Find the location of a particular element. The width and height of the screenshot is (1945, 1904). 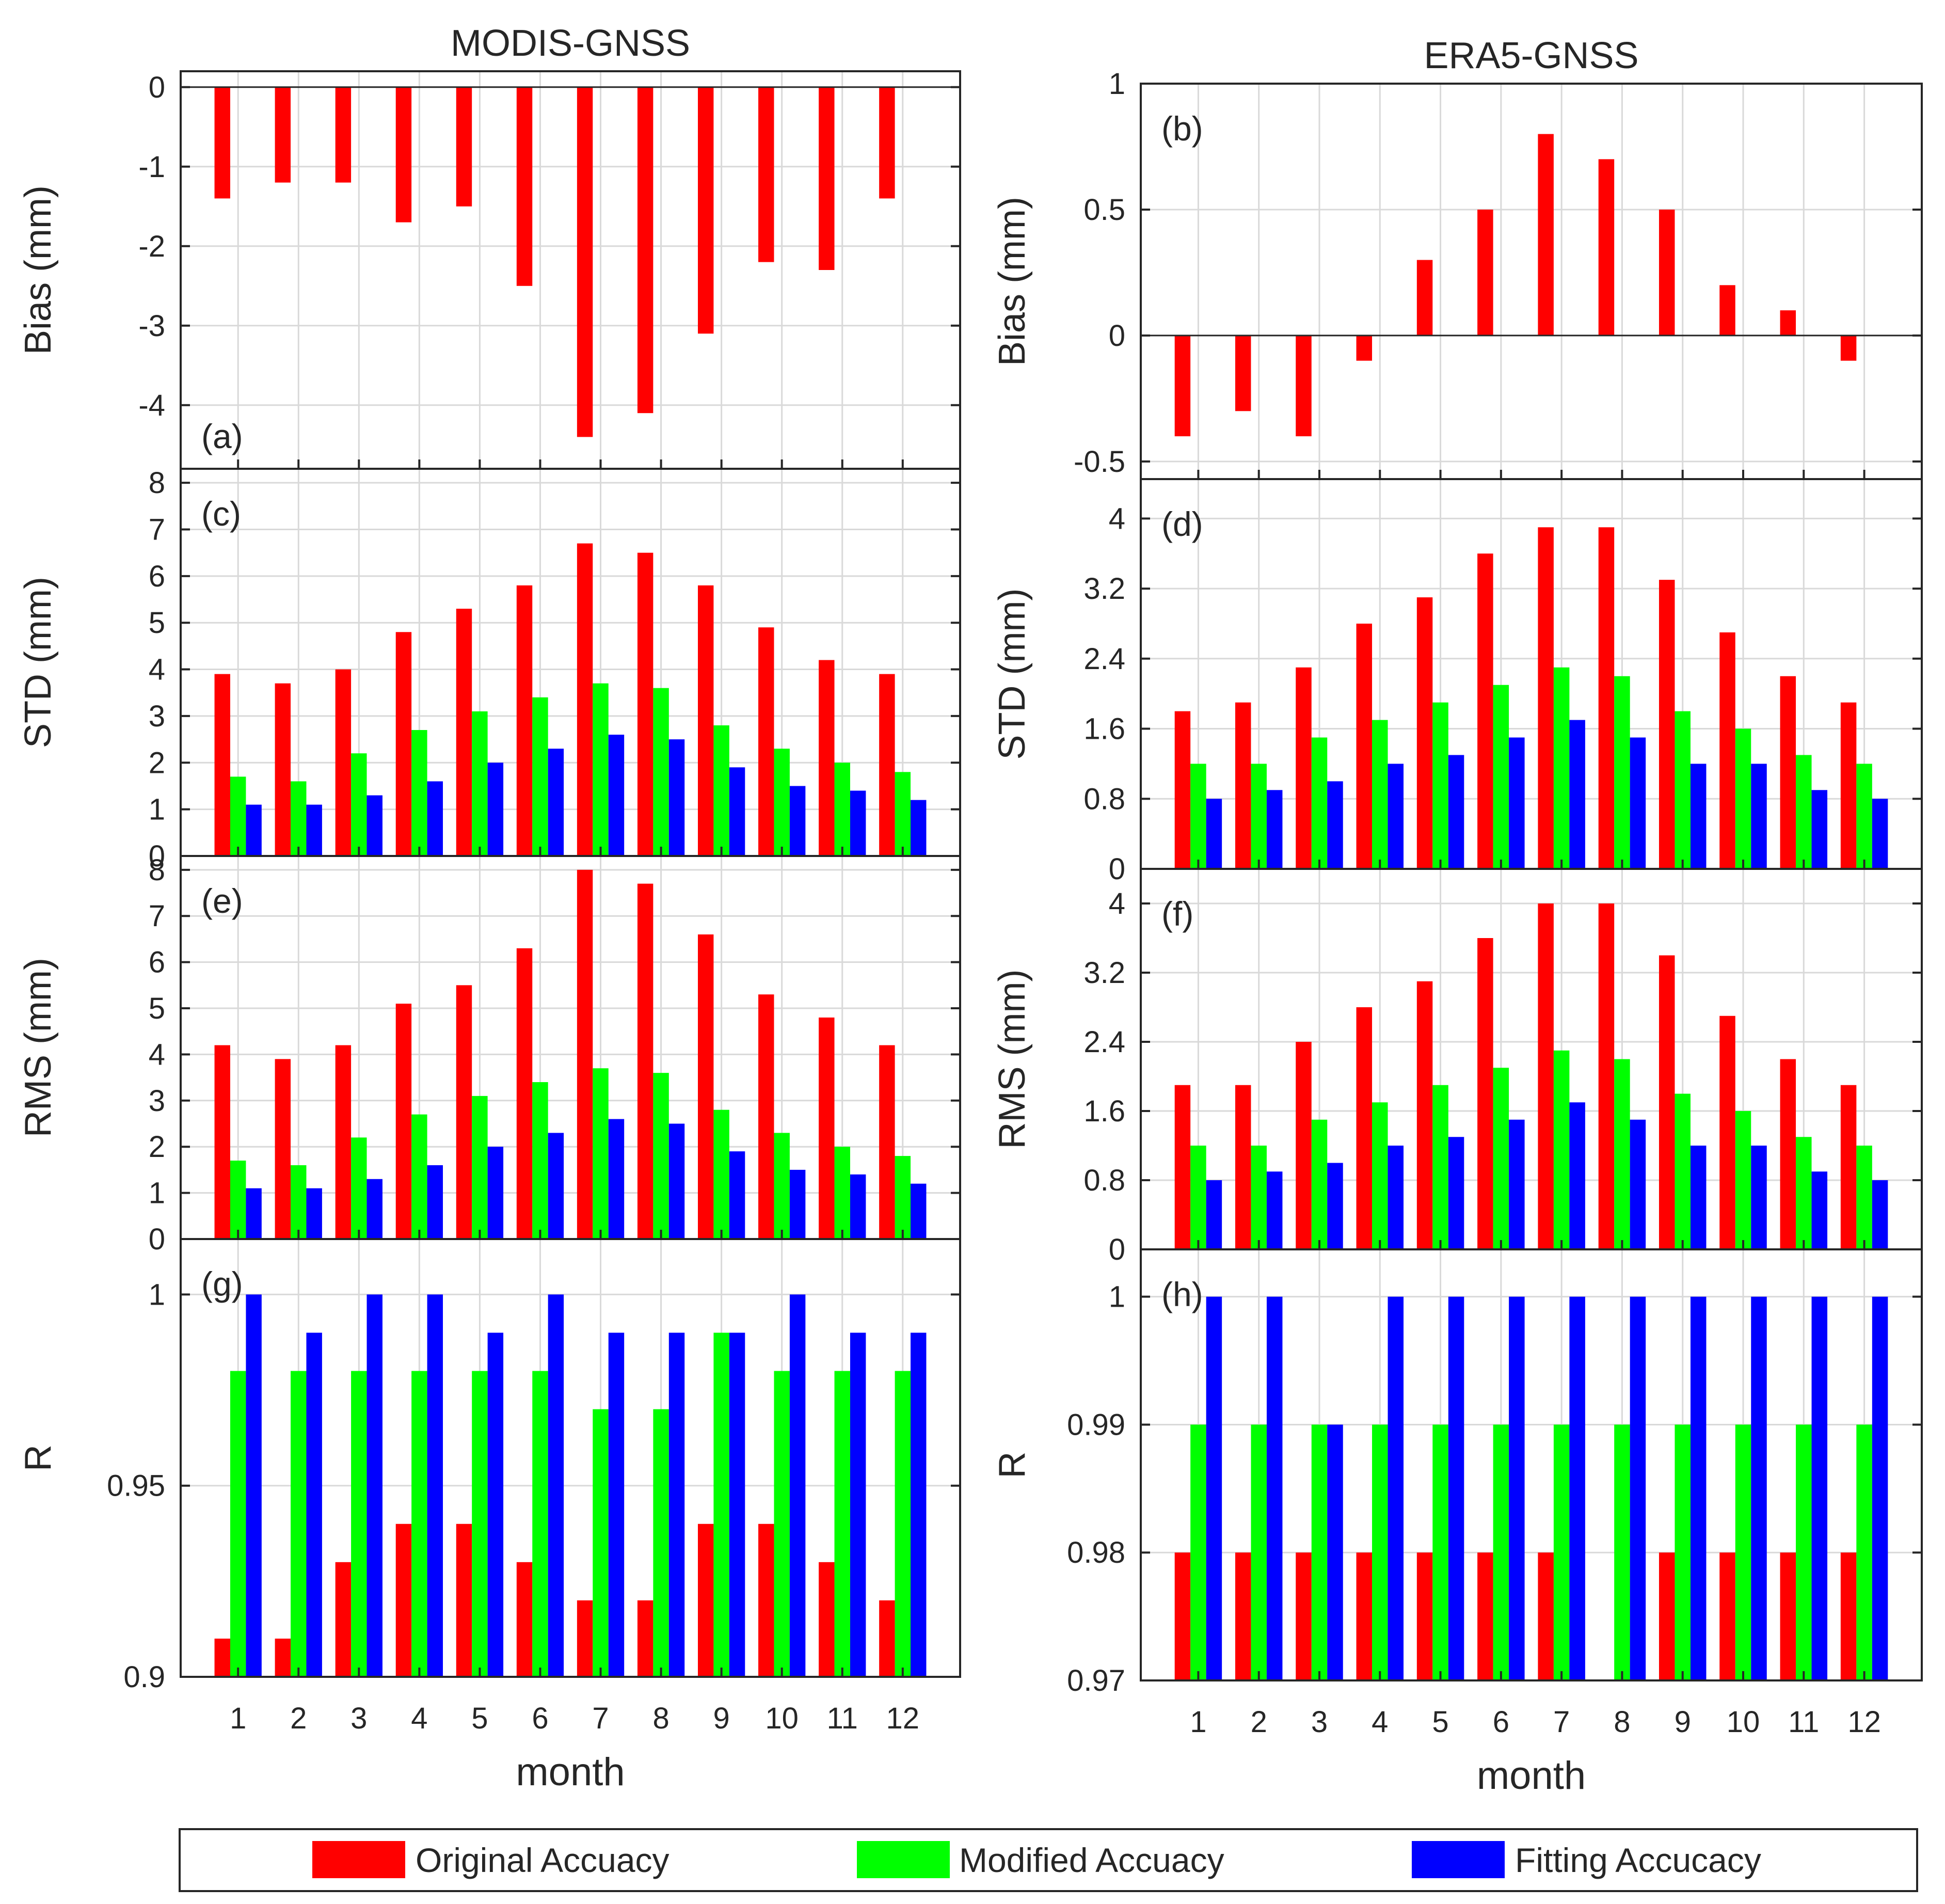

x-tick-label: 9 is located at coordinates (721, 1719).